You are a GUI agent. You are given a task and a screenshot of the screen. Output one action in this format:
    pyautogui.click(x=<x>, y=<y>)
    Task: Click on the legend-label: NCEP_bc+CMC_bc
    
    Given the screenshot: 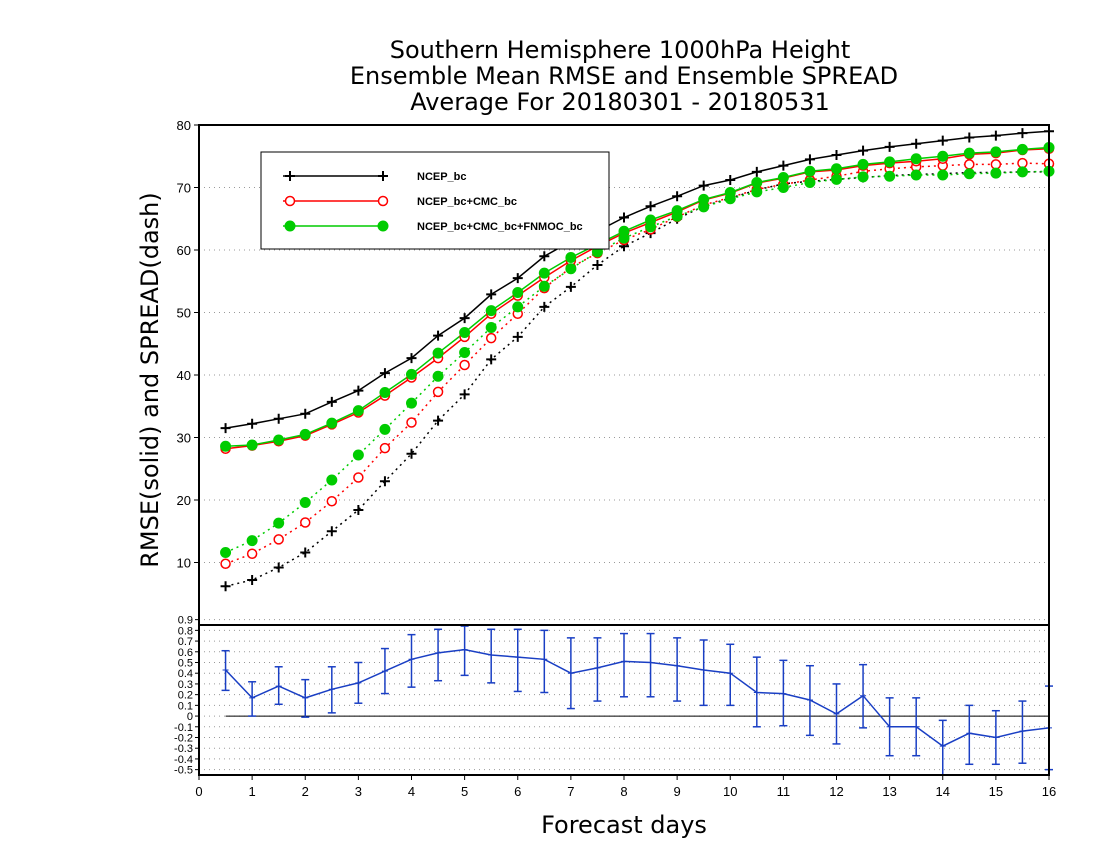 What is the action you would take?
    pyautogui.click(x=467, y=202)
    